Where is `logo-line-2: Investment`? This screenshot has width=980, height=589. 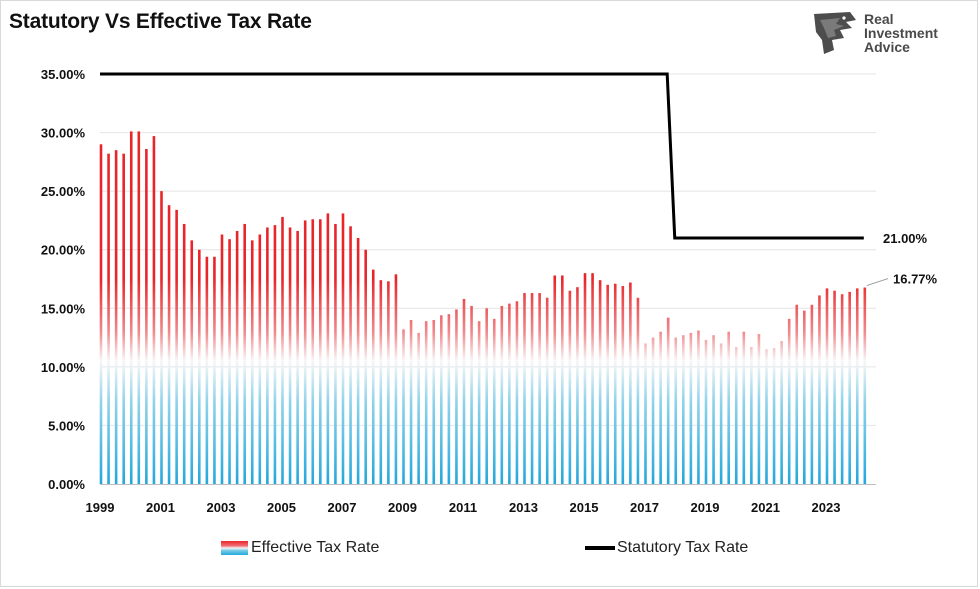
logo-line-2: Investment is located at coordinates (901, 33).